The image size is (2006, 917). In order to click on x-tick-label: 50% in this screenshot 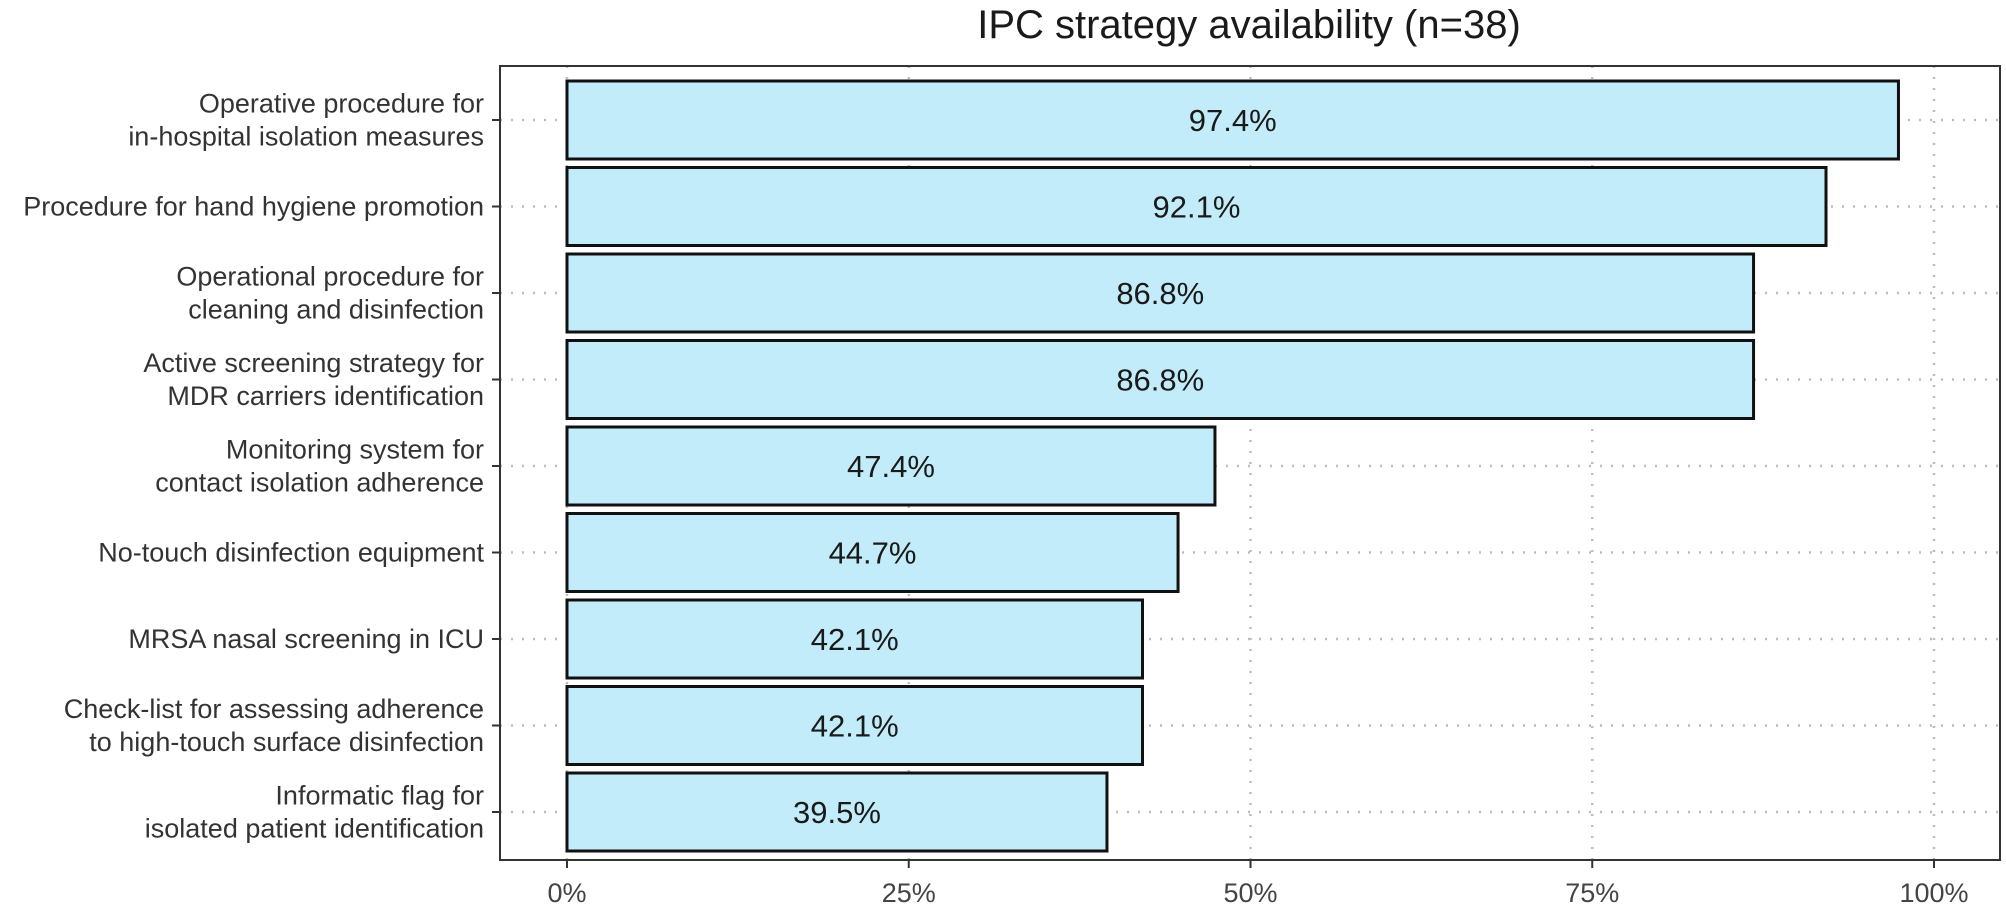, I will do `click(1250, 893)`.